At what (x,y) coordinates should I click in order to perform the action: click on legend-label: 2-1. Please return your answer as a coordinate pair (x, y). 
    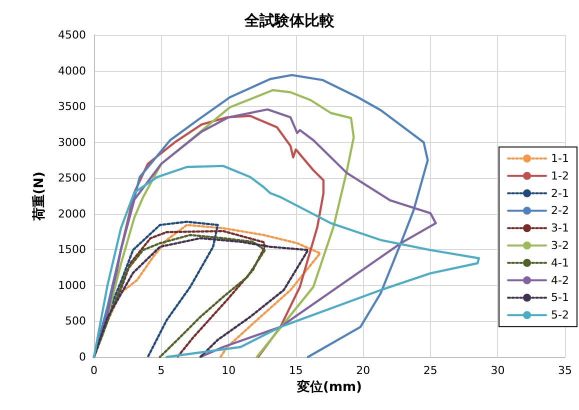
    Looking at the image, I should click on (560, 193).